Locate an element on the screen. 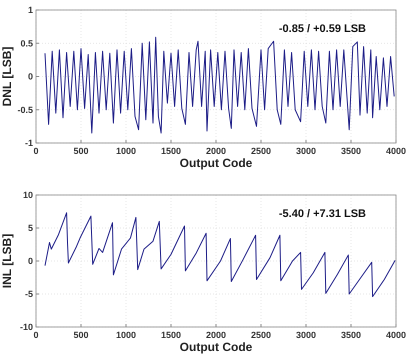  y-axis-title: INL [LSB] is located at coordinates (7, 261).